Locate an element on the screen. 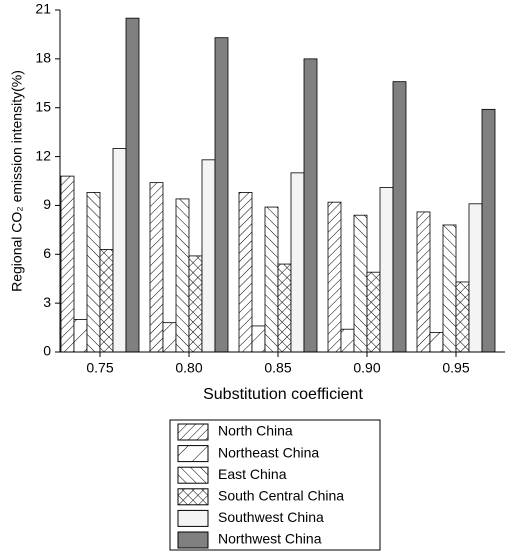 The height and width of the screenshot is (552, 520). x-tick-label: 0.95 is located at coordinates (455, 368).